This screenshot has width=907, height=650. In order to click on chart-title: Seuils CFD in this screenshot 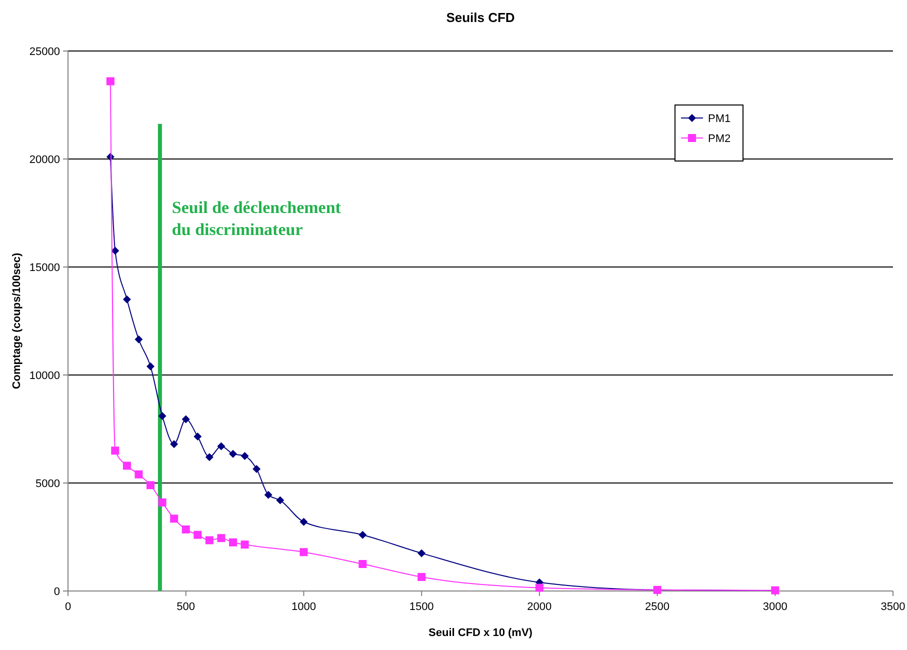, I will do `click(480, 17)`.